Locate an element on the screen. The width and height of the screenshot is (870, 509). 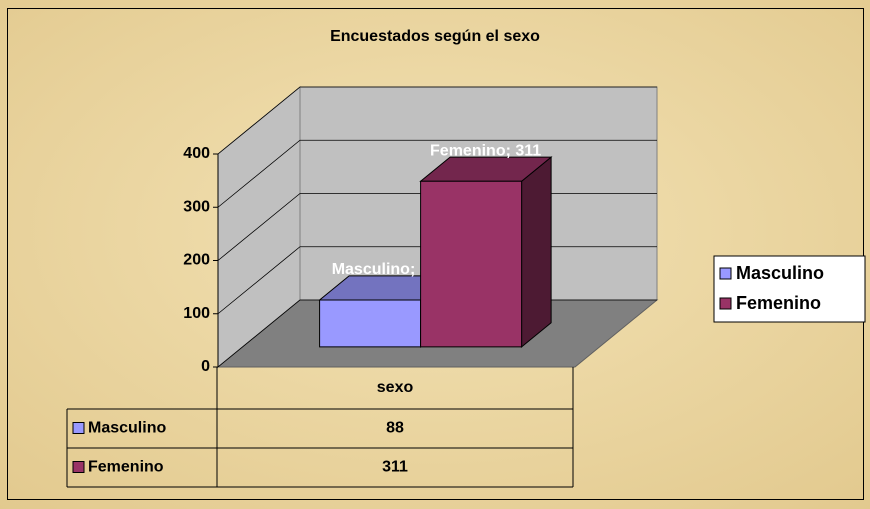
y-tick-label: 0 is located at coordinates (205, 366).